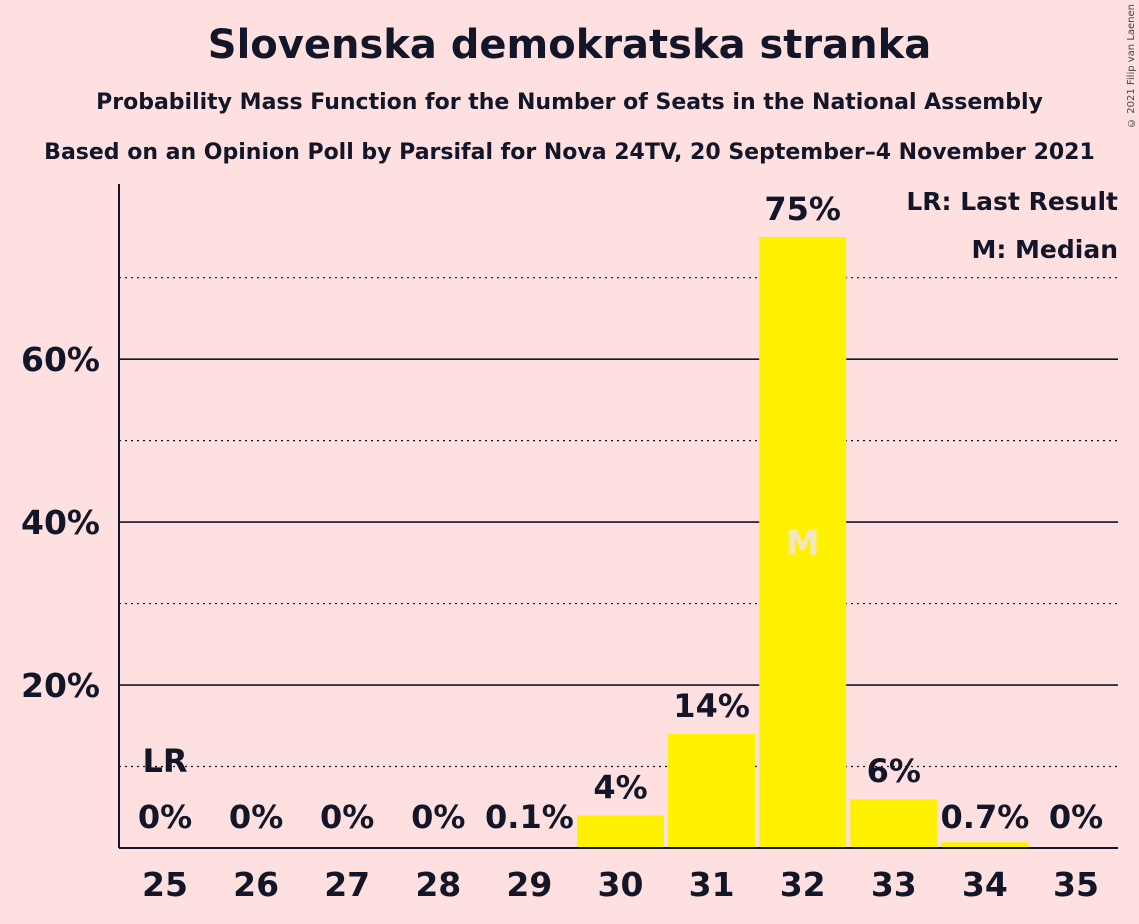  What do you see at coordinates (711, 706) in the screenshot?
I see `data-label: 14%` at bounding box center [711, 706].